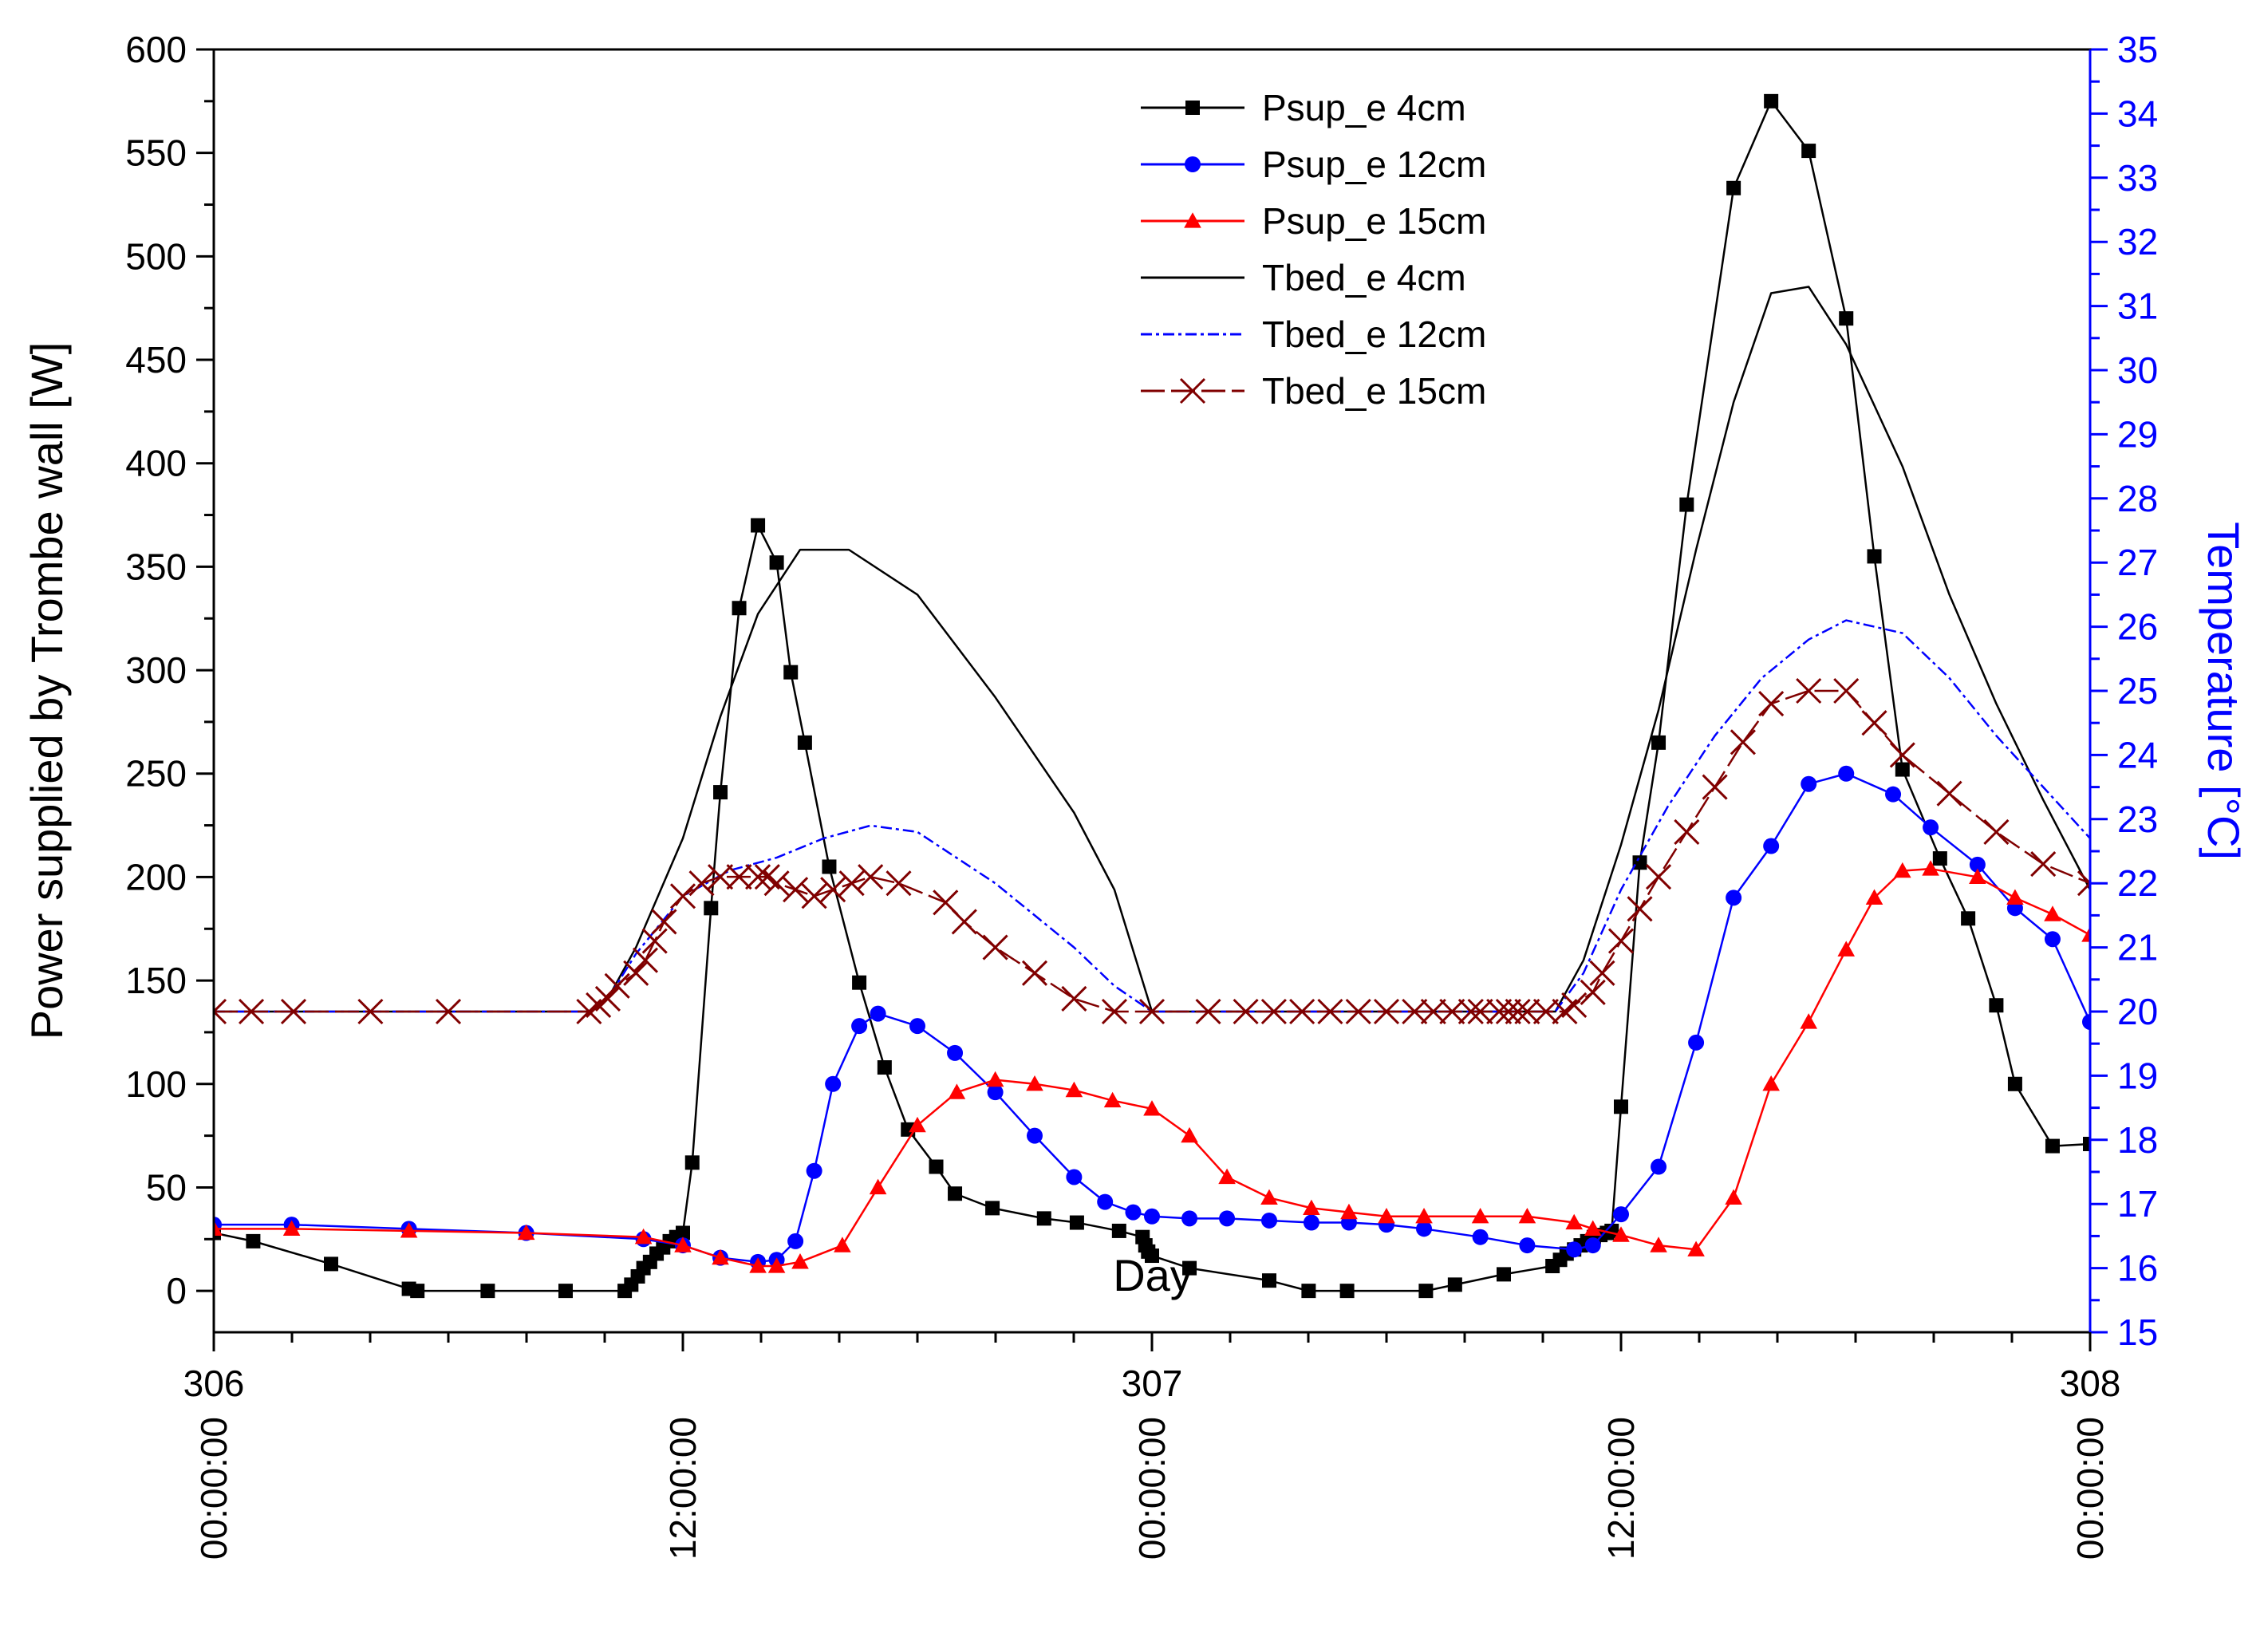 The width and height of the screenshot is (2268, 1637). I want to click on y2-tick-label: 34, so click(2138, 114).